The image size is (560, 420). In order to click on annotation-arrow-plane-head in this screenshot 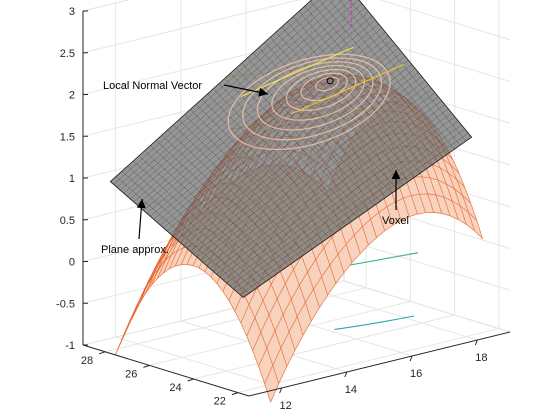, I will do `click(141, 204)`.